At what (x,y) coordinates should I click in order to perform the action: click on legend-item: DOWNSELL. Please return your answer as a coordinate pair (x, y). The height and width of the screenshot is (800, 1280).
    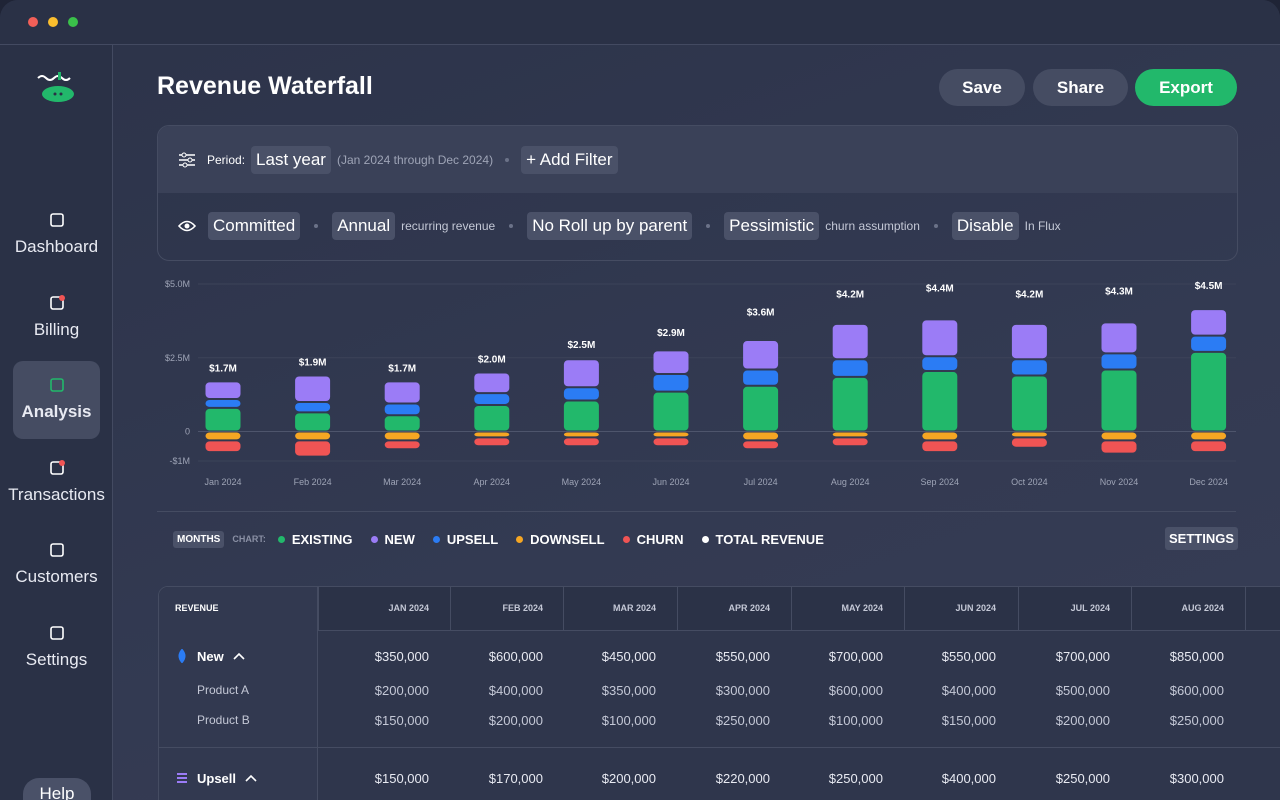
    Looking at the image, I should click on (560, 539).